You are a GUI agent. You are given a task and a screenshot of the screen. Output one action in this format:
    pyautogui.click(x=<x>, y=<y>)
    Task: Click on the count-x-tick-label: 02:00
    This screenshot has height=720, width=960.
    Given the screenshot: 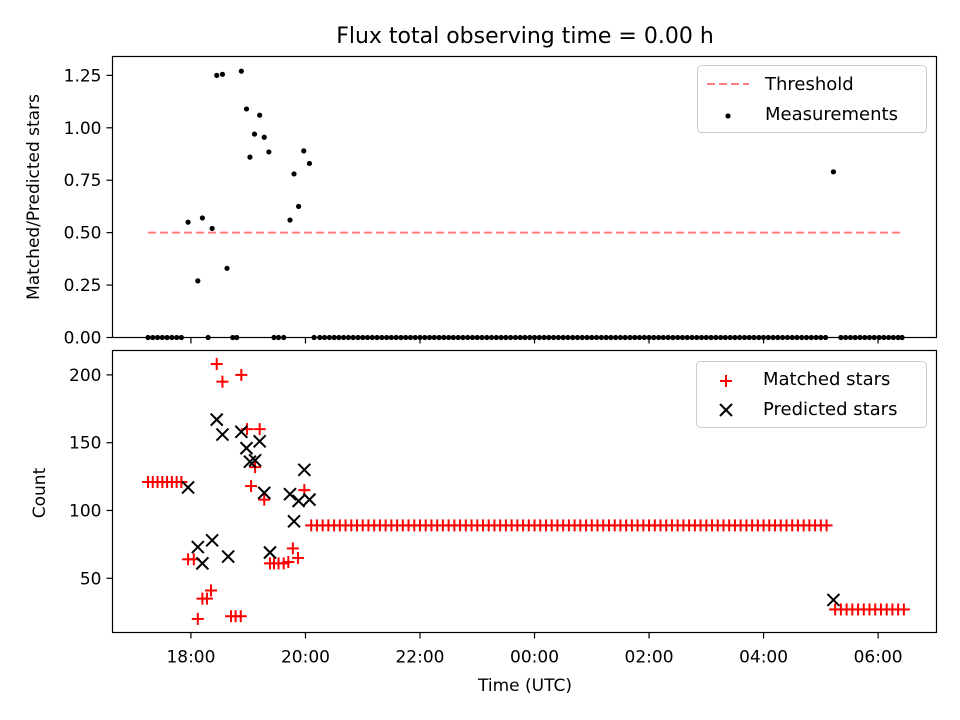 What is the action you would take?
    pyautogui.click(x=649, y=658)
    